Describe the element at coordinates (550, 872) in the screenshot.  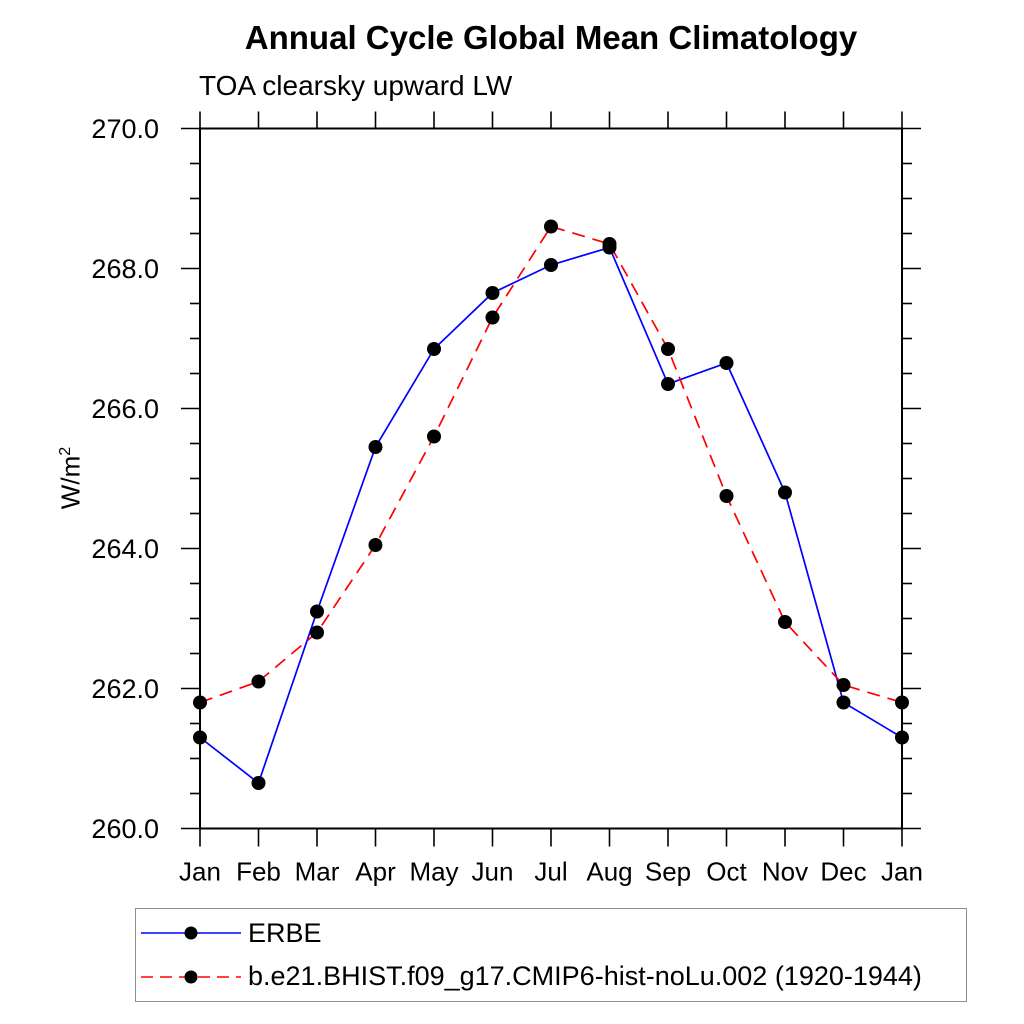
I see `x-tick-label: Jul` at that location.